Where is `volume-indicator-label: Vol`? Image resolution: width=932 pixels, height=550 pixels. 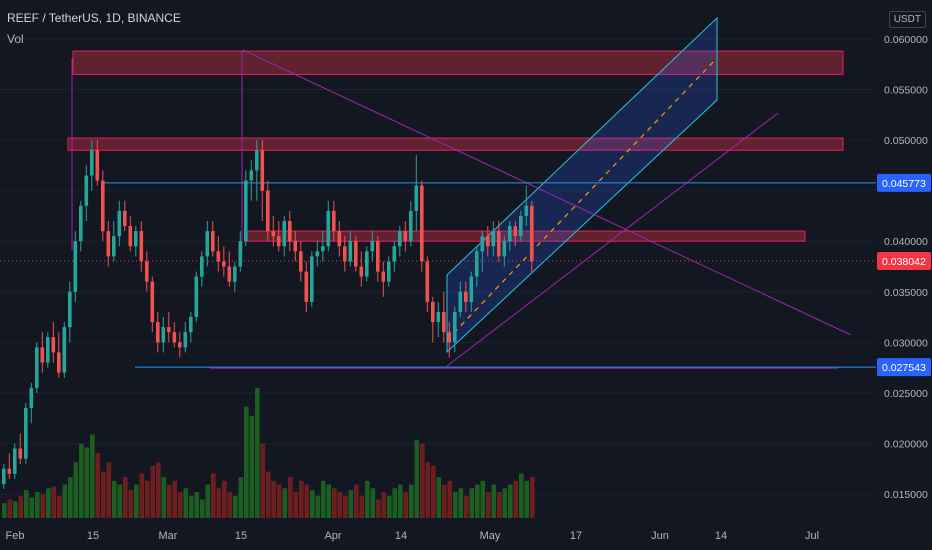
volume-indicator-label: Vol is located at coordinates (15, 39).